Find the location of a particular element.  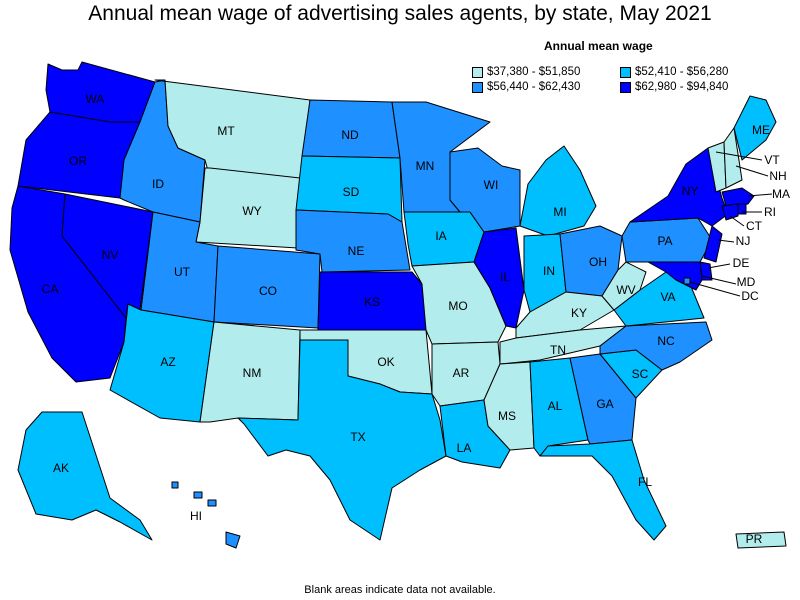

state-WI is located at coordinates (485, 190).